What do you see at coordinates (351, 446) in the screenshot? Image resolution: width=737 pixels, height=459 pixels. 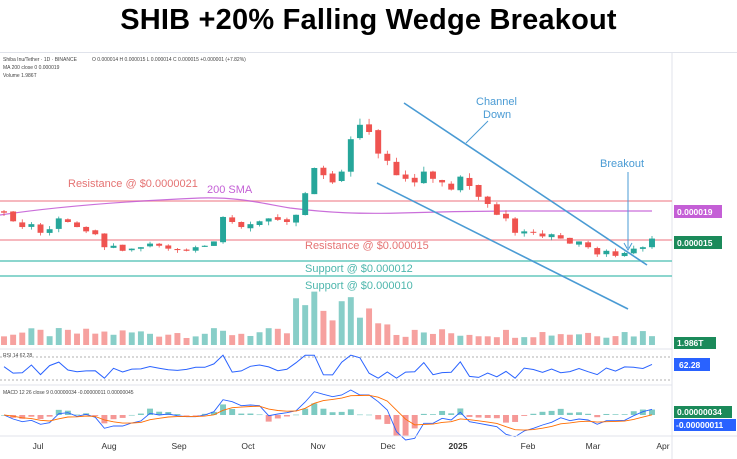 I see `time-axis: Jul Aug Sep Oct Nov Dec 2025 Feb Mar Apr` at bounding box center [351, 446].